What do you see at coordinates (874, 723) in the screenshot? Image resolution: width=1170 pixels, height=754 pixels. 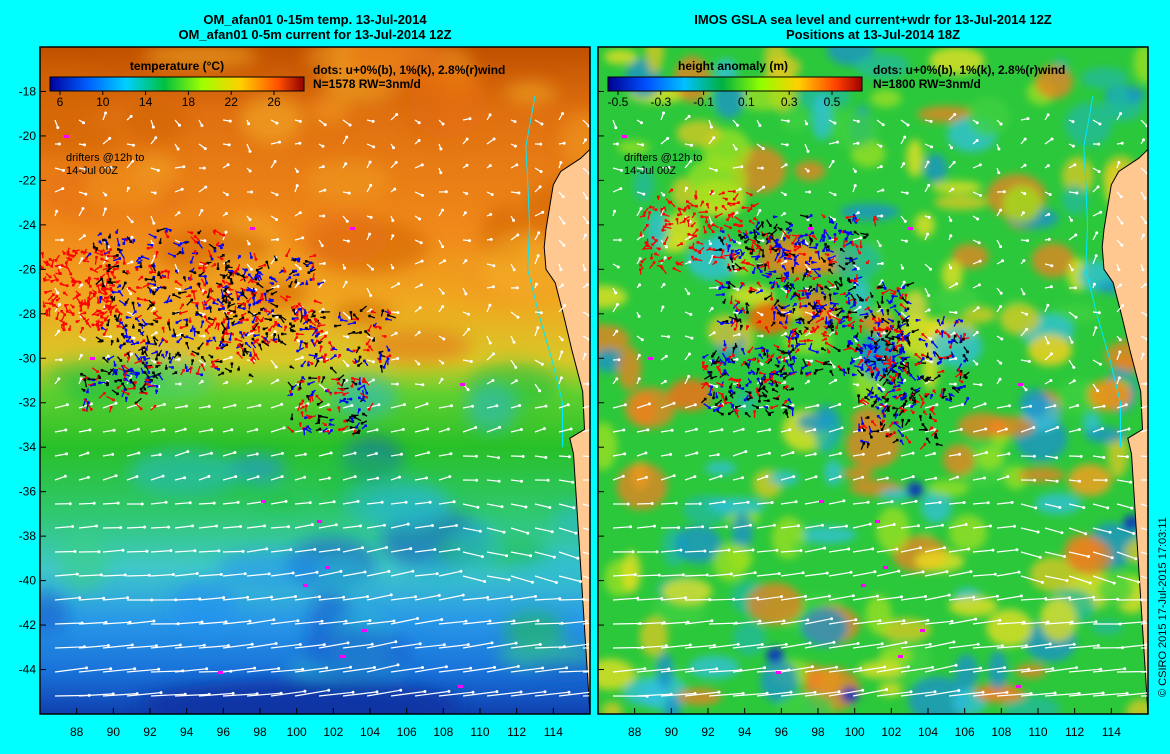 I see `right-longitude-axis: 88 90 92 94 96 98 100 102 104 106 108 110 112 114` at bounding box center [874, 723].